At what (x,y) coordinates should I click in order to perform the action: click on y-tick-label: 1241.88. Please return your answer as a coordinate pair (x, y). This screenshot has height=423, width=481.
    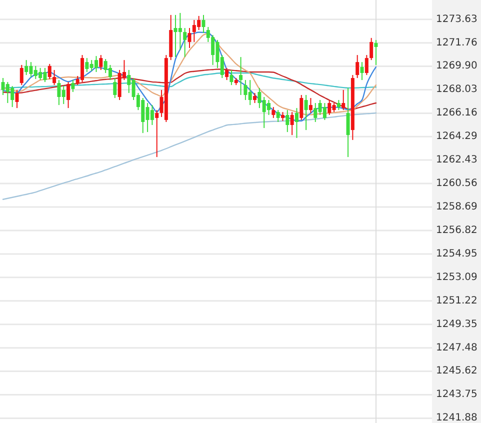
    Looking at the image, I should click on (457, 417).